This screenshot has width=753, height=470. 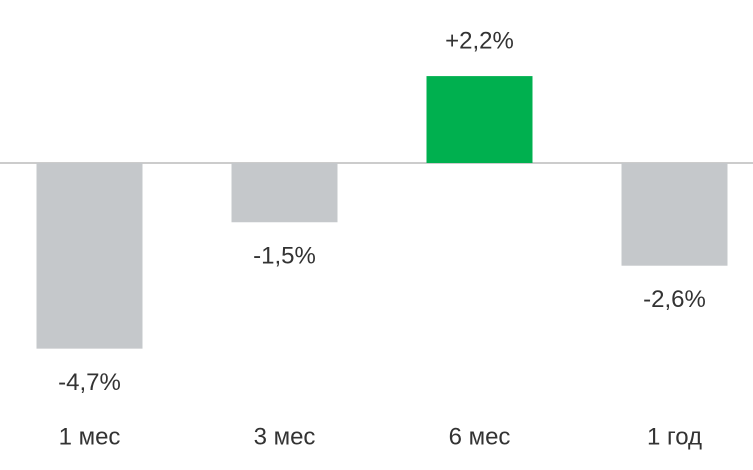 What do you see at coordinates (674, 299) in the screenshot?
I see `value-label: -2,6%` at bounding box center [674, 299].